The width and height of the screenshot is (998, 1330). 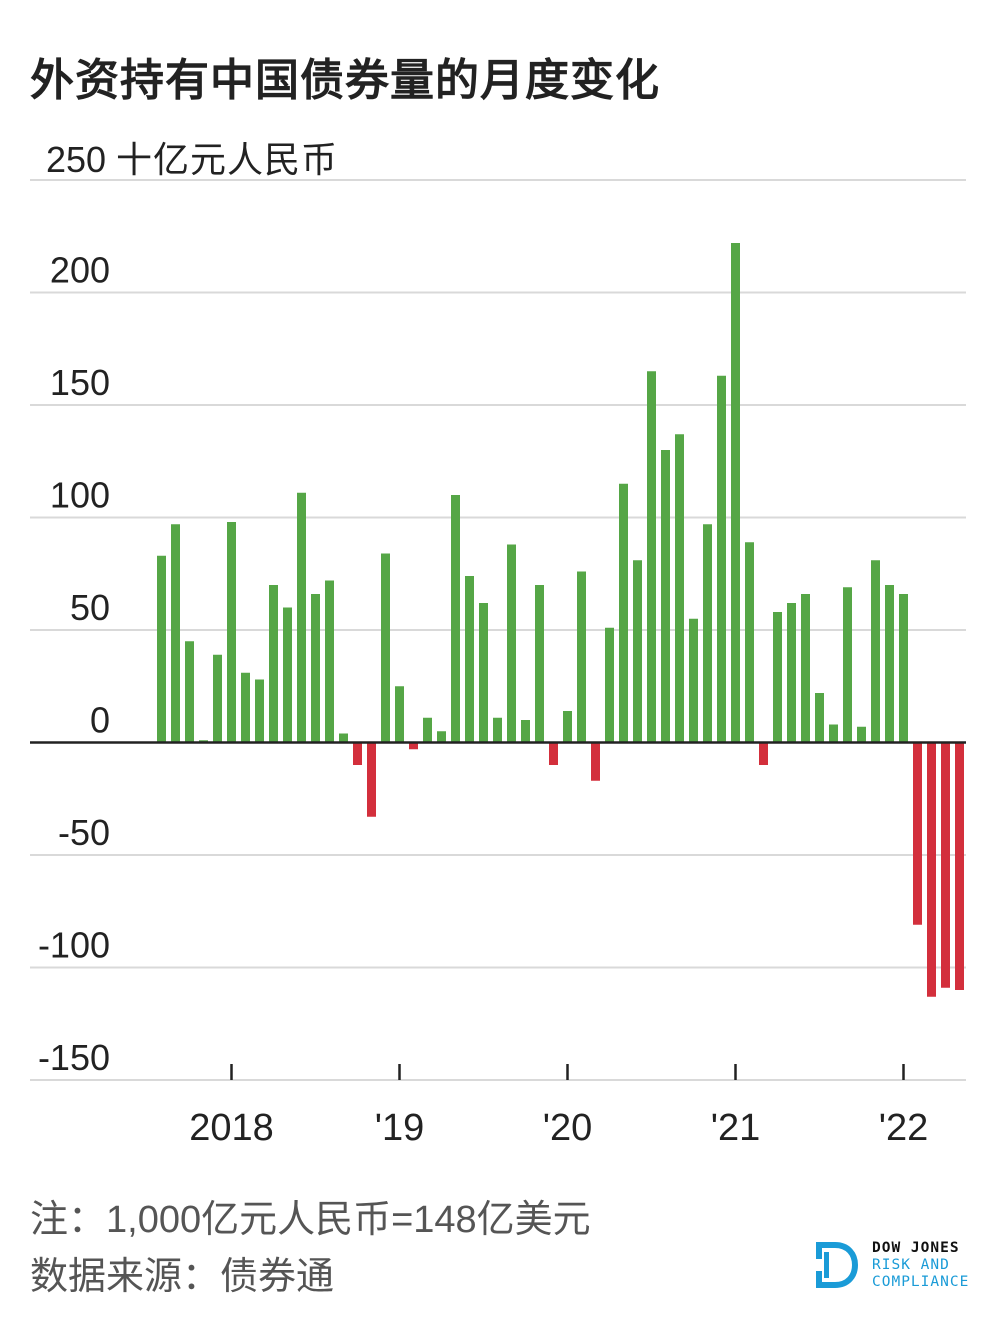 What do you see at coordinates (911, 1265) in the screenshot?
I see `logo-line-2: RISK AND` at bounding box center [911, 1265].